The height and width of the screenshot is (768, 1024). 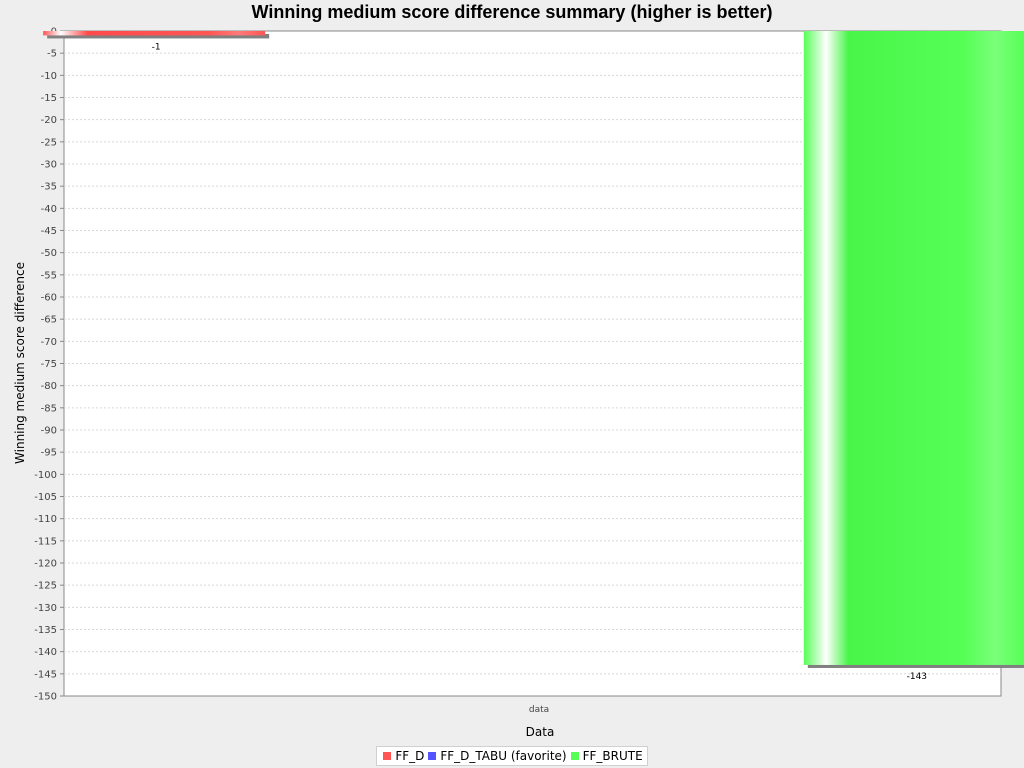 I want to click on y-tick-label: -85, so click(x=49, y=408).